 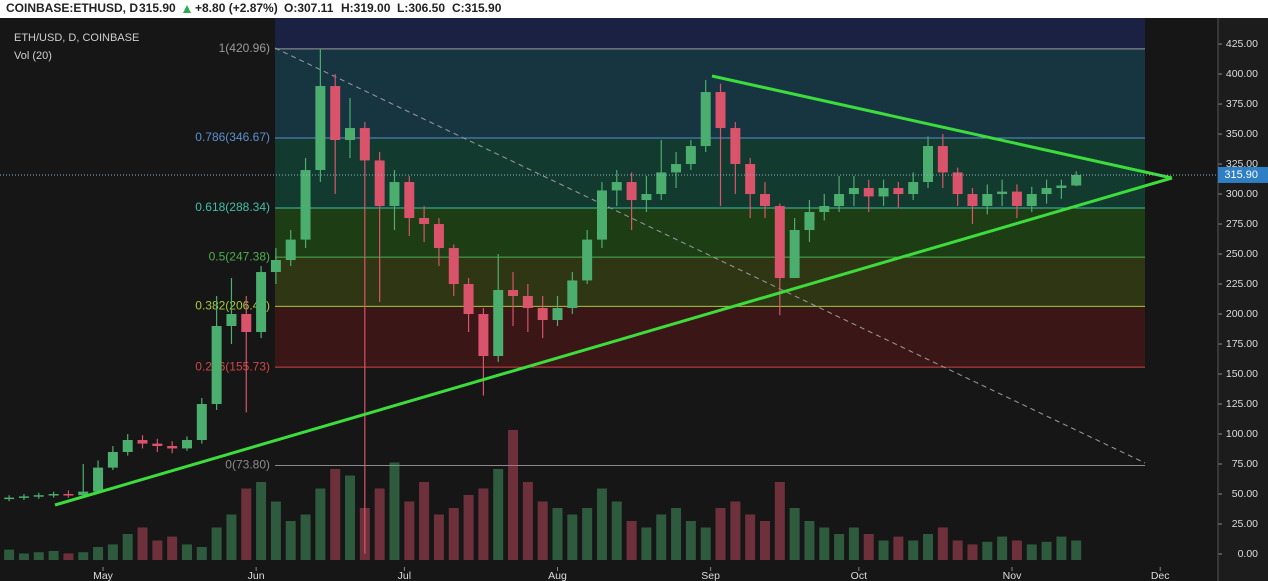 What do you see at coordinates (187, 9) in the screenshot?
I see `up-arrow` at bounding box center [187, 9].